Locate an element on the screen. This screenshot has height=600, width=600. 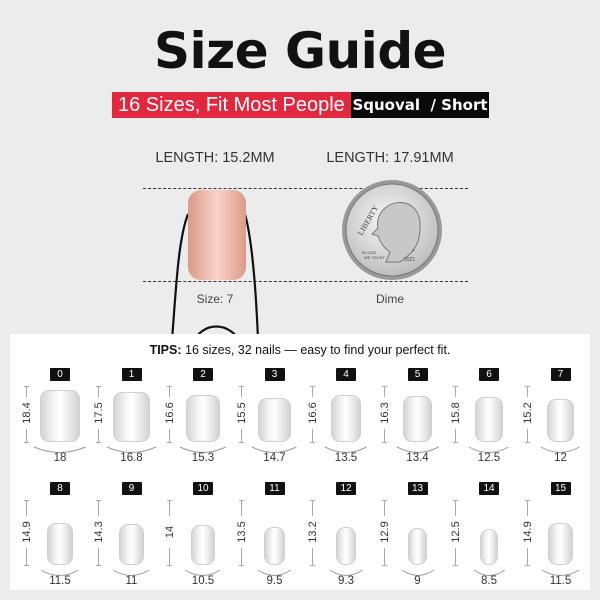
size-badge: 11 is located at coordinates (274, 488).